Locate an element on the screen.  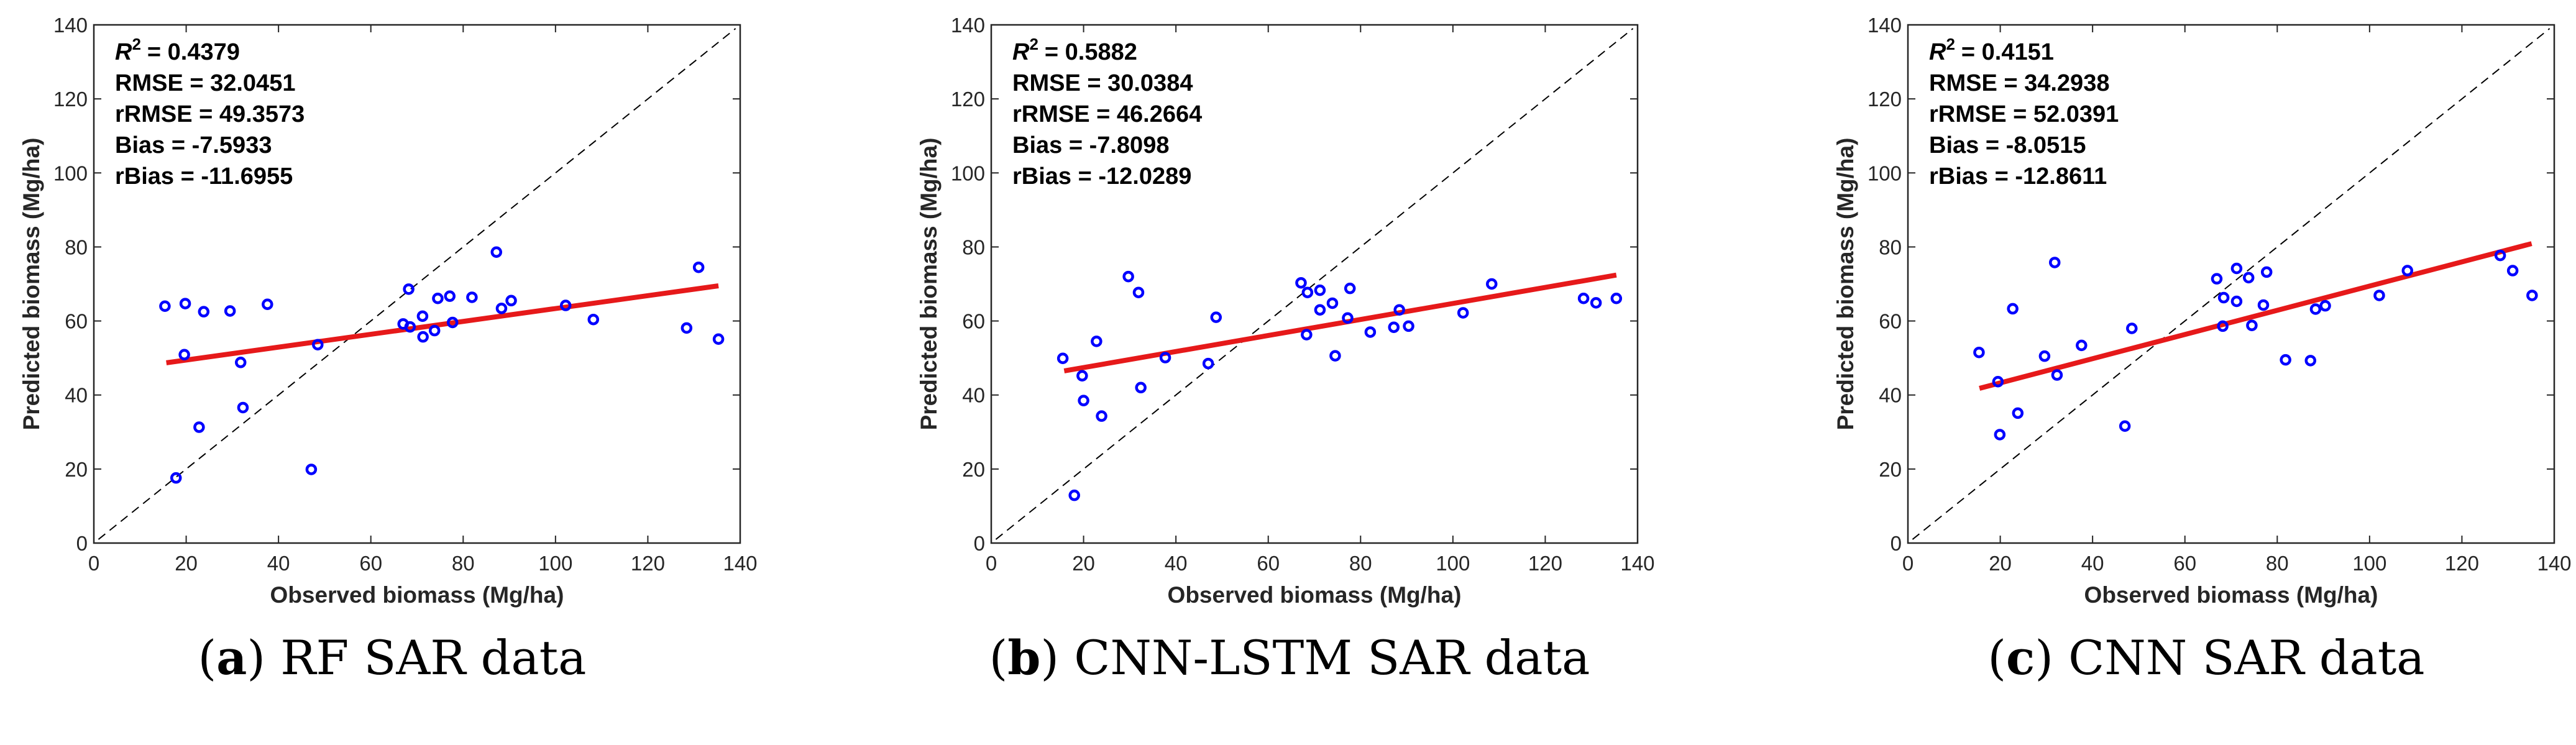
x-tick-label: 80 is located at coordinates (2277, 563).